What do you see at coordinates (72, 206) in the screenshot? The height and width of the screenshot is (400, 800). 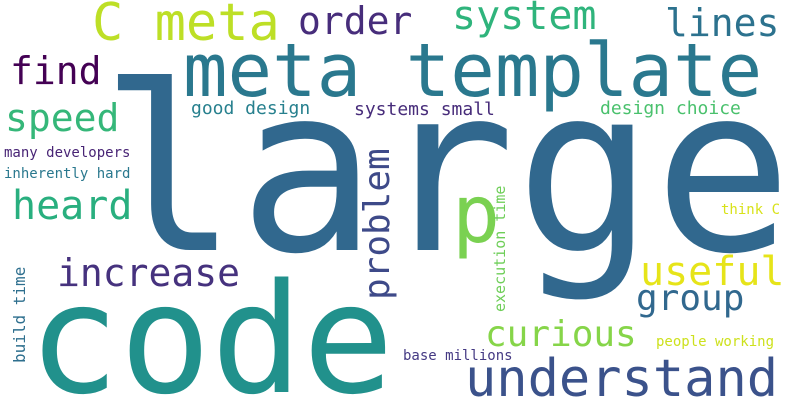 I see `word-heard: heard` at bounding box center [72, 206].